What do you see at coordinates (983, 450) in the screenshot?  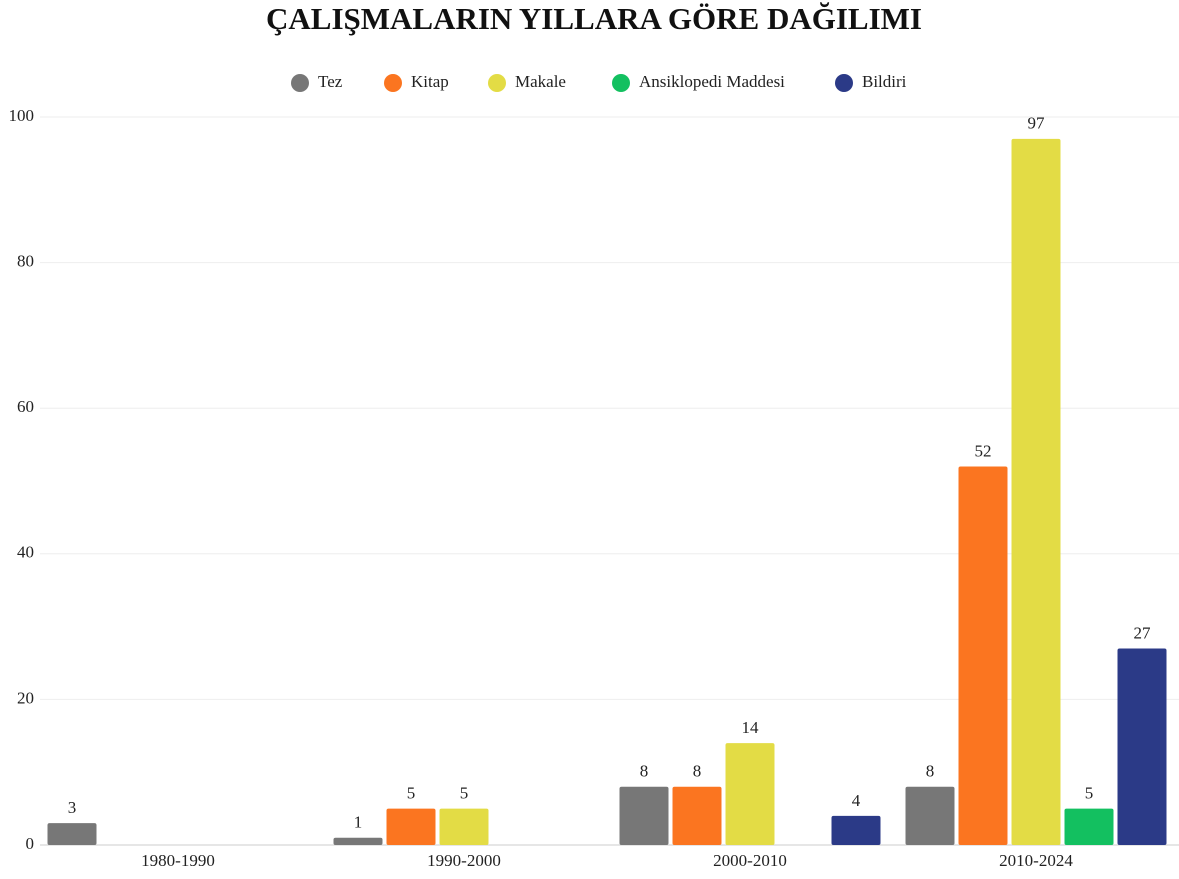 I see `value-label: 52` at bounding box center [983, 450].